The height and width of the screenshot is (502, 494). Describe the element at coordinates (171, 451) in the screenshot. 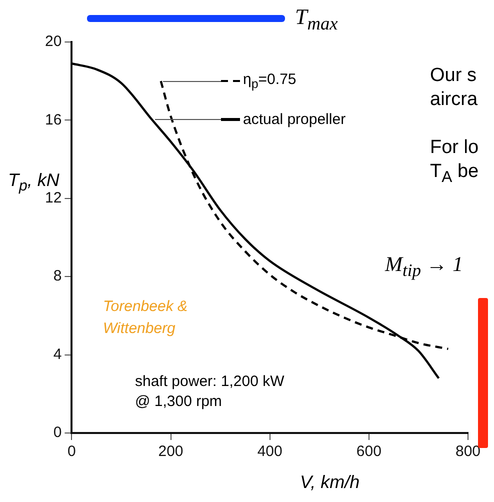

I see `x-tick-label: 200` at that location.